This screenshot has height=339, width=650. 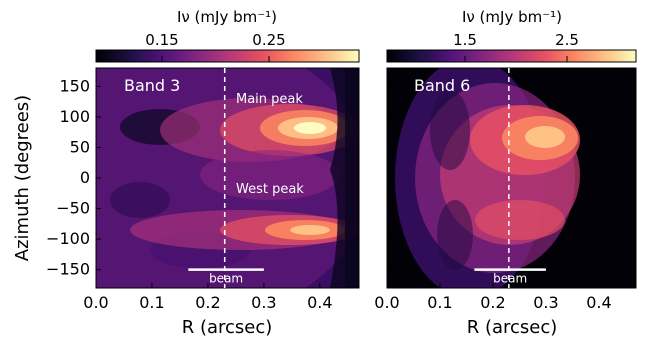 I want to click on y-tick-label: −150, so click(x=68, y=269).